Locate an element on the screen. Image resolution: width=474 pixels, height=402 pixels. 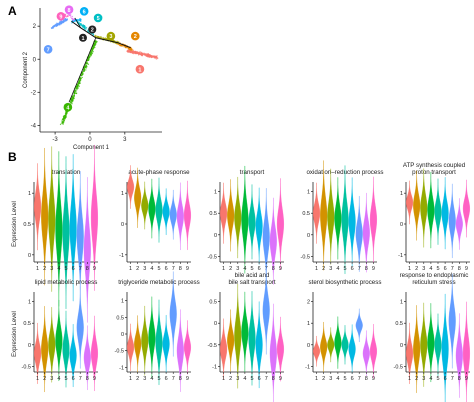
y-tick-label: -0.5 is located at coordinates (26, 367).